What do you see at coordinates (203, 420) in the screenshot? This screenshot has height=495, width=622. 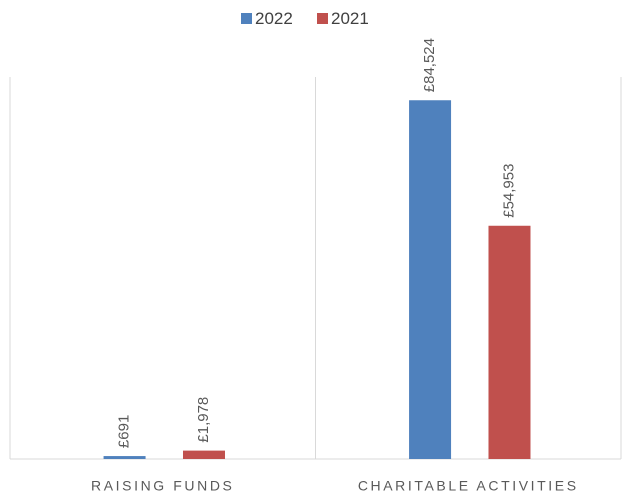 I see `value-label: £1,978` at bounding box center [203, 420].